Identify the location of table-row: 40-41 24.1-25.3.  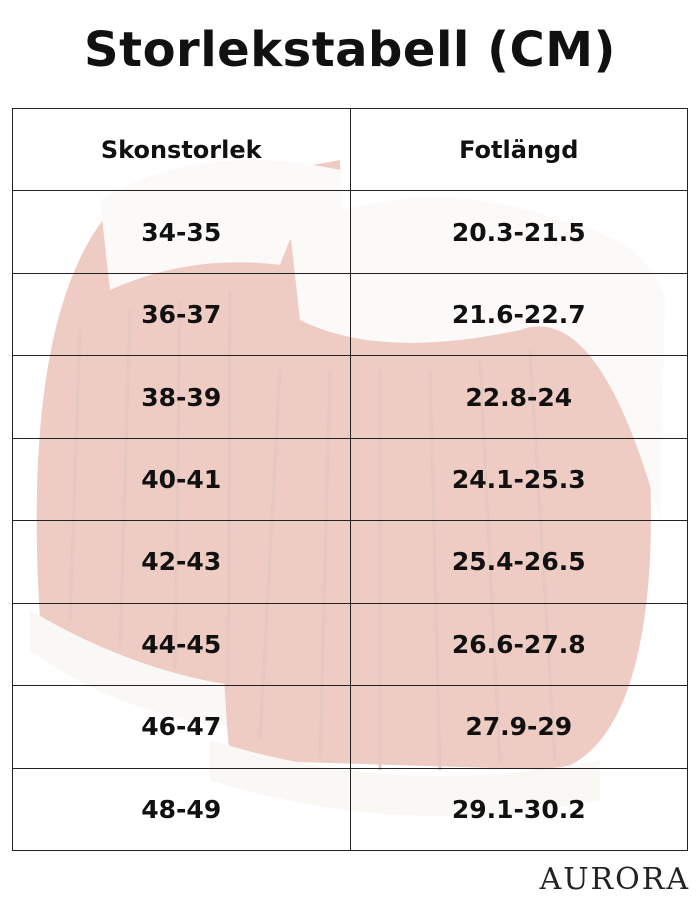
(350, 479).